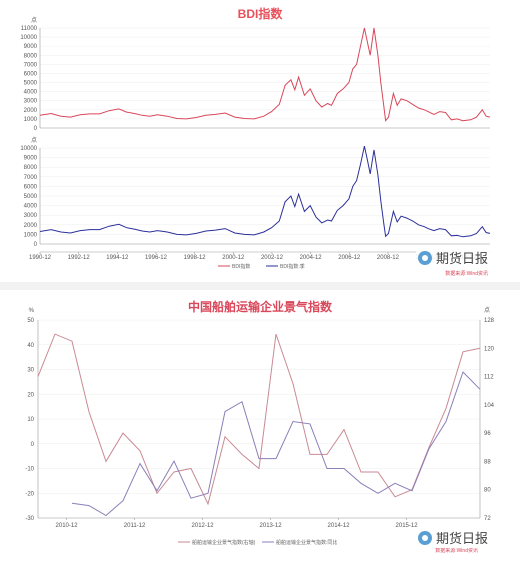 The height and width of the screenshot is (567, 520). I want to click on watermark-bottom: 期货日报, so click(454, 537).